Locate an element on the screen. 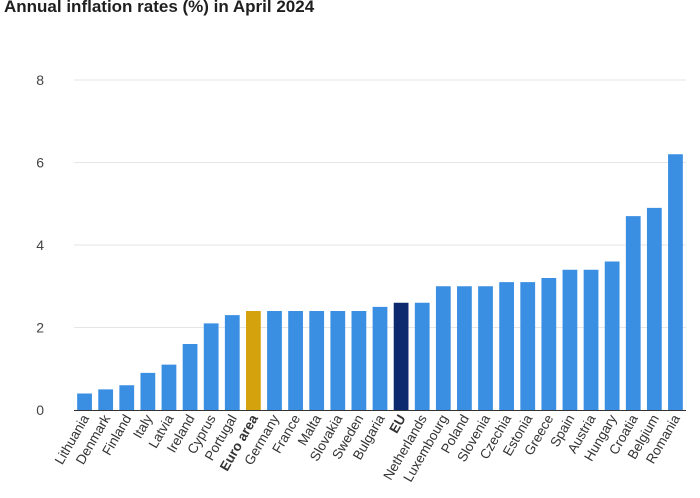 The width and height of the screenshot is (700, 498). bar-euro-area is located at coordinates (253, 360).